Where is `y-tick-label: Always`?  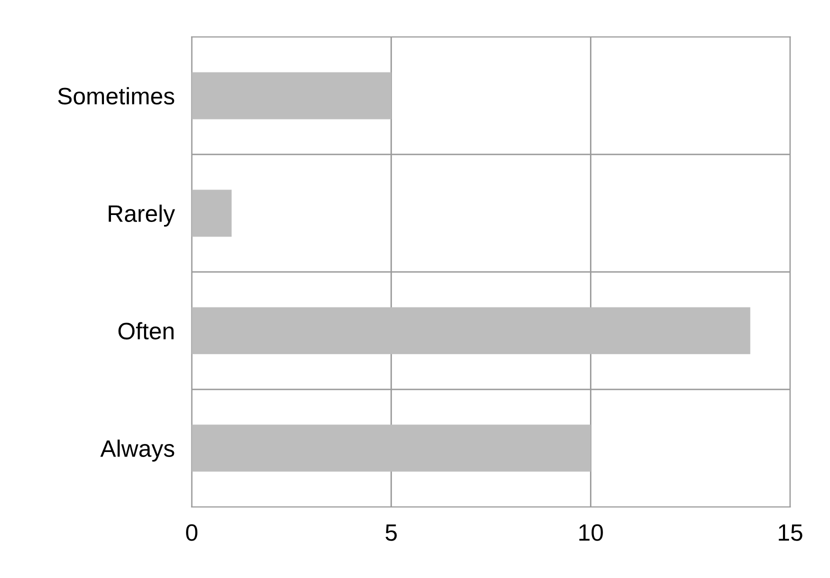 y-tick-label: Always is located at coordinates (137, 451).